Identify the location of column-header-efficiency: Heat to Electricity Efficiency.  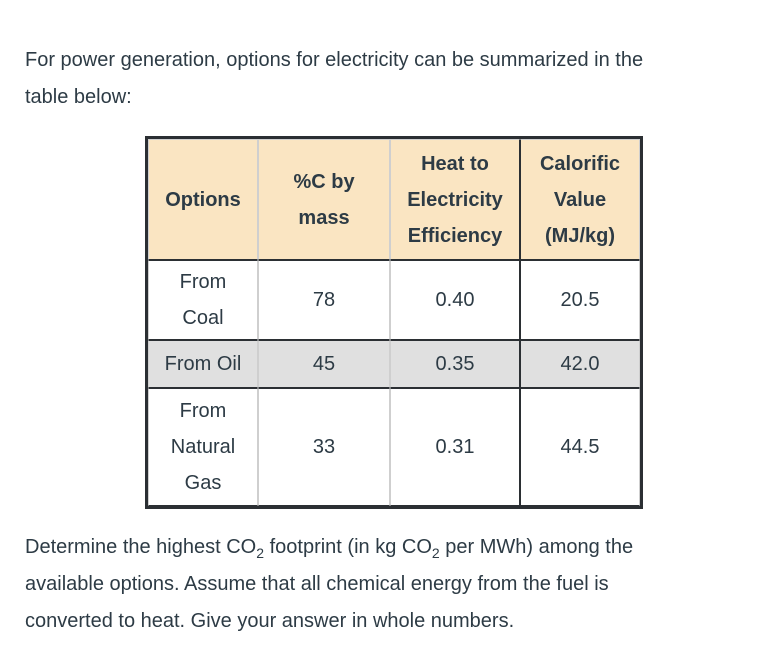
(455, 199).